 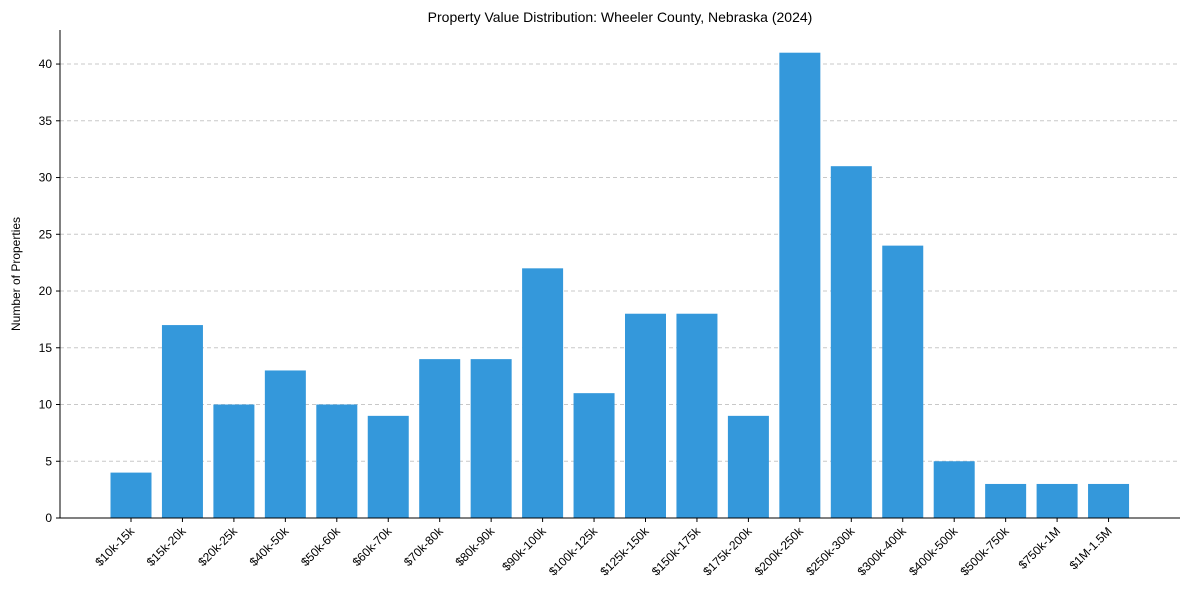 What do you see at coordinates (727, 551) in the screenshot?
I see `x-tick-label-12: $175k-200k` at bounding box center [727, 551].